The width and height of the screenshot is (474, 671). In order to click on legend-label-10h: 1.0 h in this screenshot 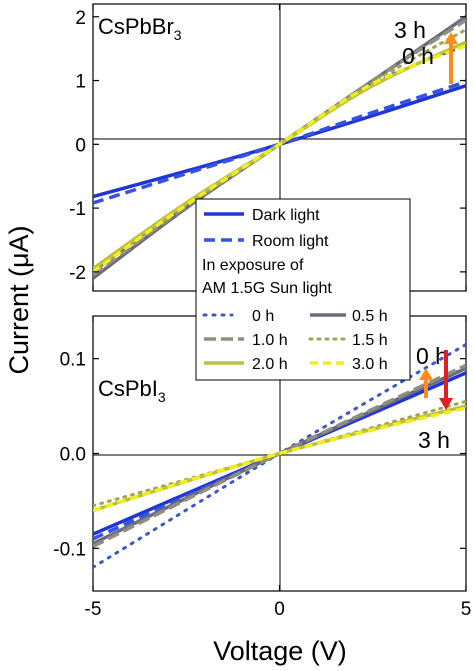, I will do `click(270, 340)`.